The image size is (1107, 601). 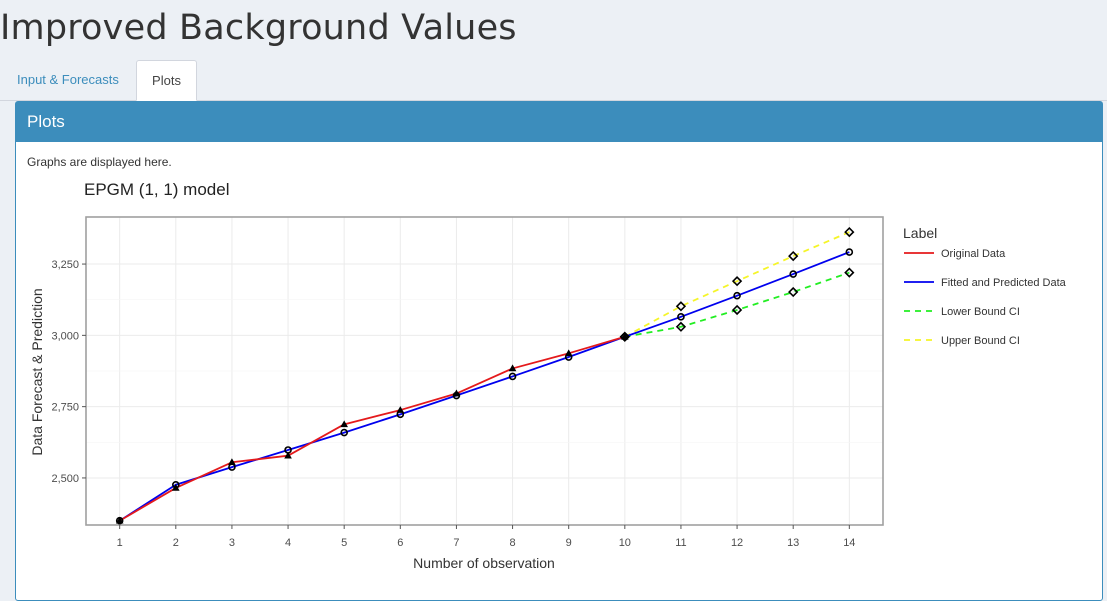 I want to click on upper-bound-ci-line, so click(x=737, y=284).